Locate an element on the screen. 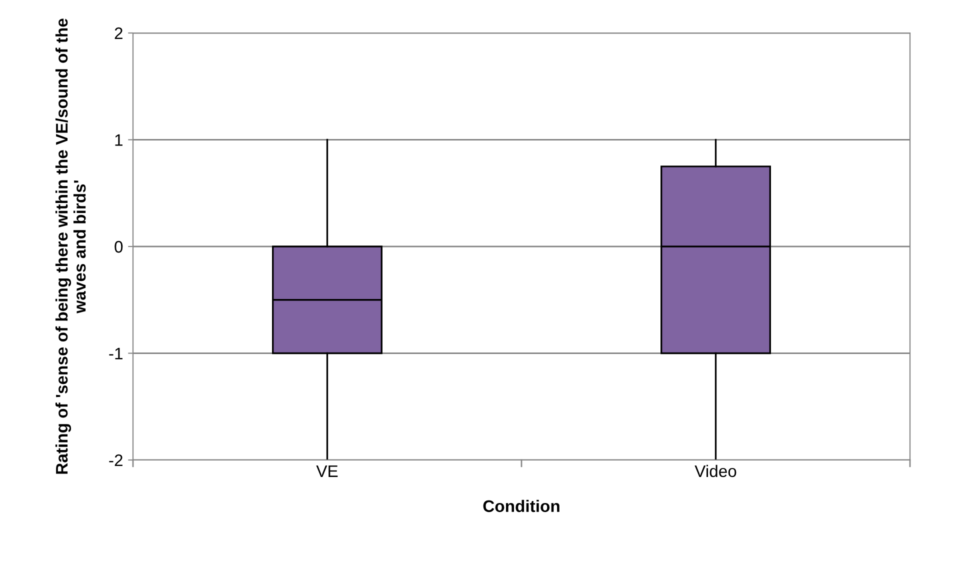  x-tick-label: VE is located at coordinates (327, 471).